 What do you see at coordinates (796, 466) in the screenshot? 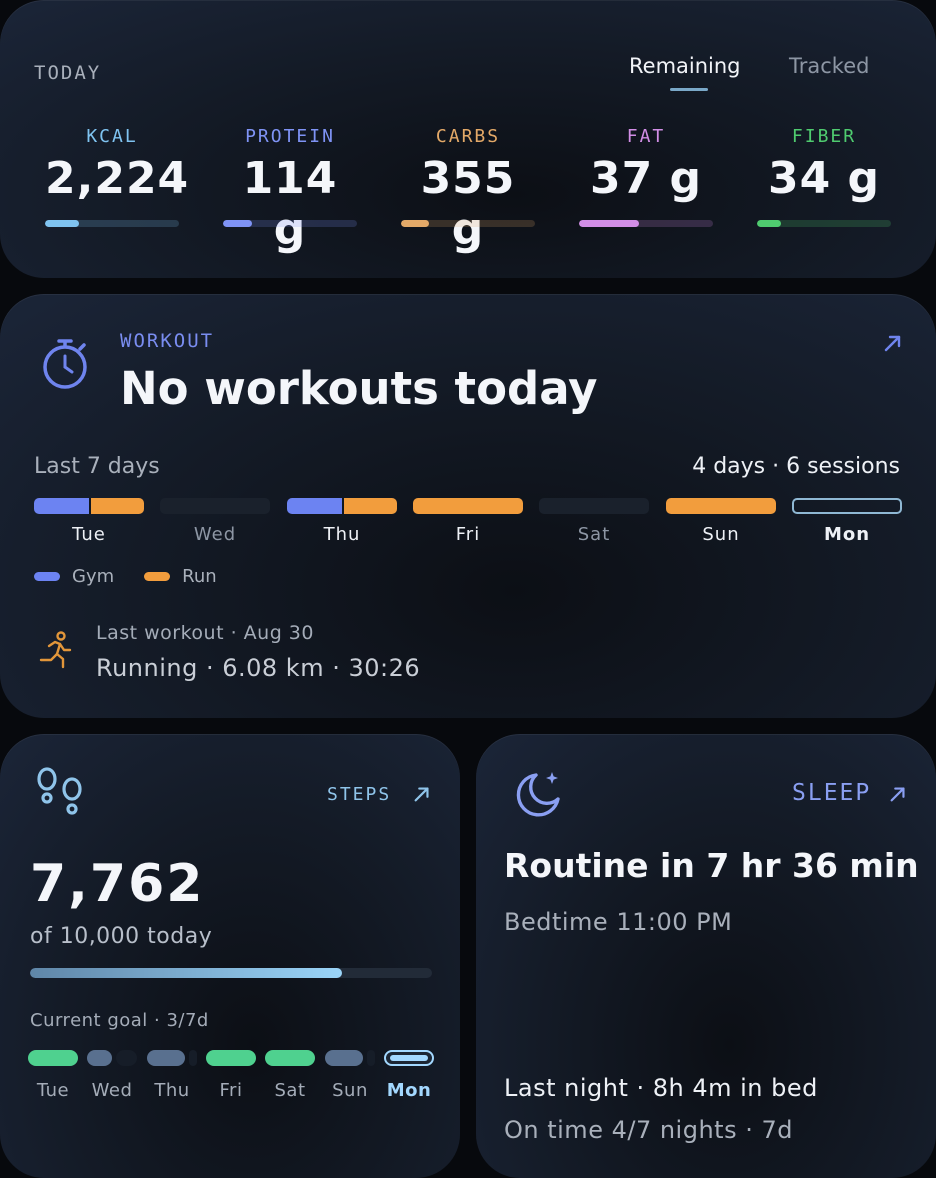
I see `workout-summary: 4 days · 6 sessions` at bounding box center [796, 466].